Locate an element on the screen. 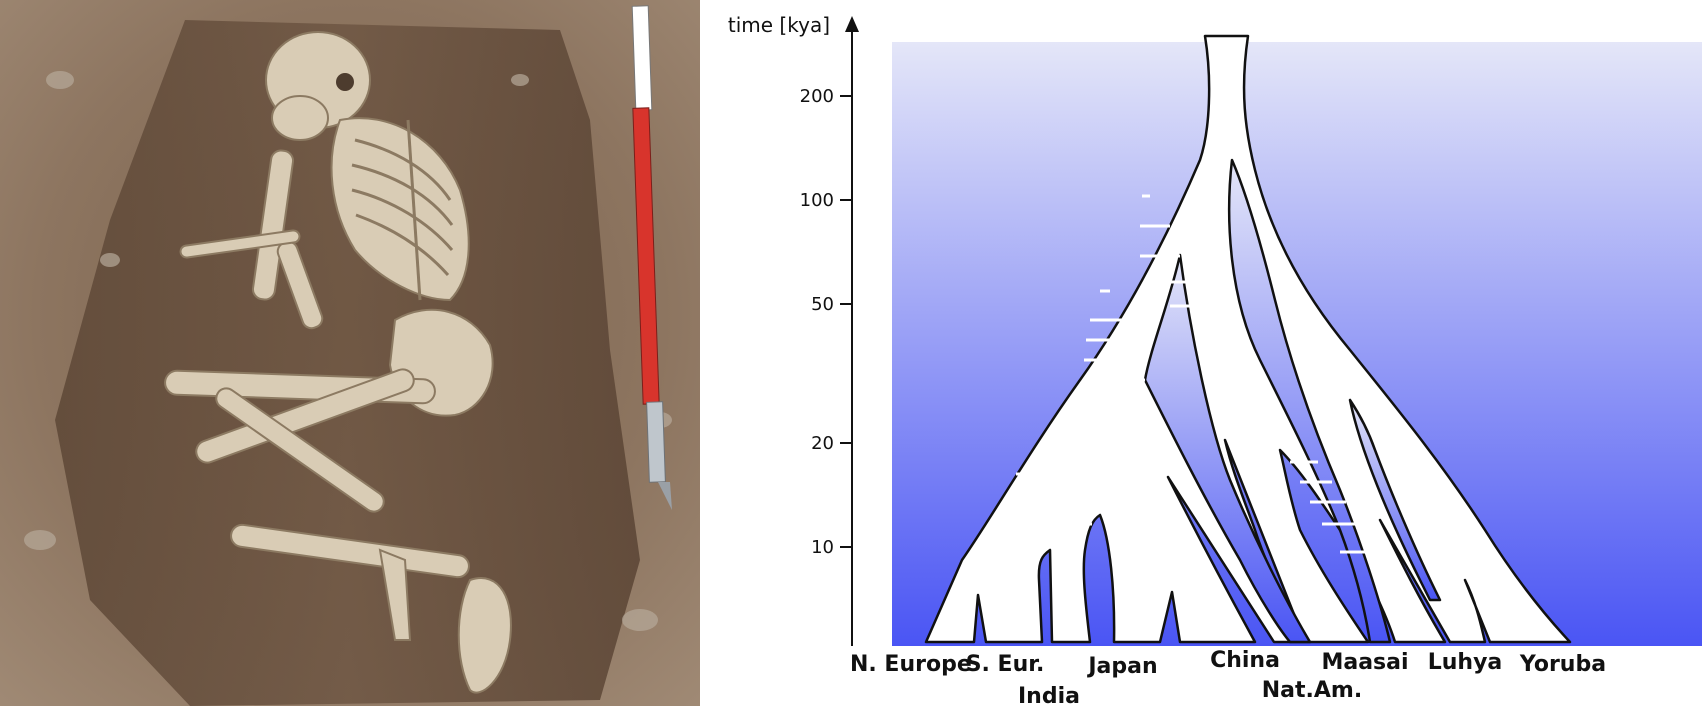 Image resolution: width=1707 pixels, height=706 pixels. pop-label-luhya: Luhya is located at coordinates (1465, 662).